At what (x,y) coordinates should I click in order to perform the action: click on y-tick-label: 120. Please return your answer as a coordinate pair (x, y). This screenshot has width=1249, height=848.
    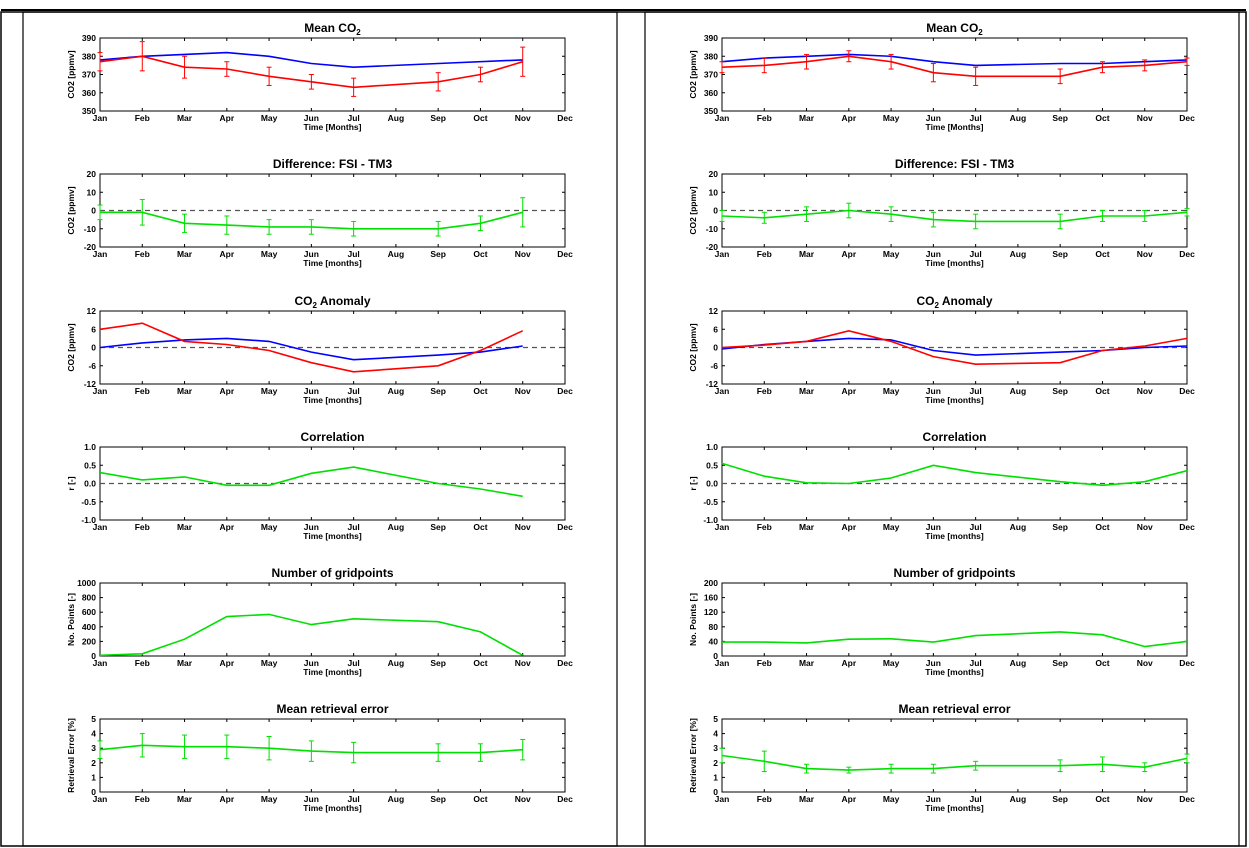
    Looking at the image, I should click on (711, 612).